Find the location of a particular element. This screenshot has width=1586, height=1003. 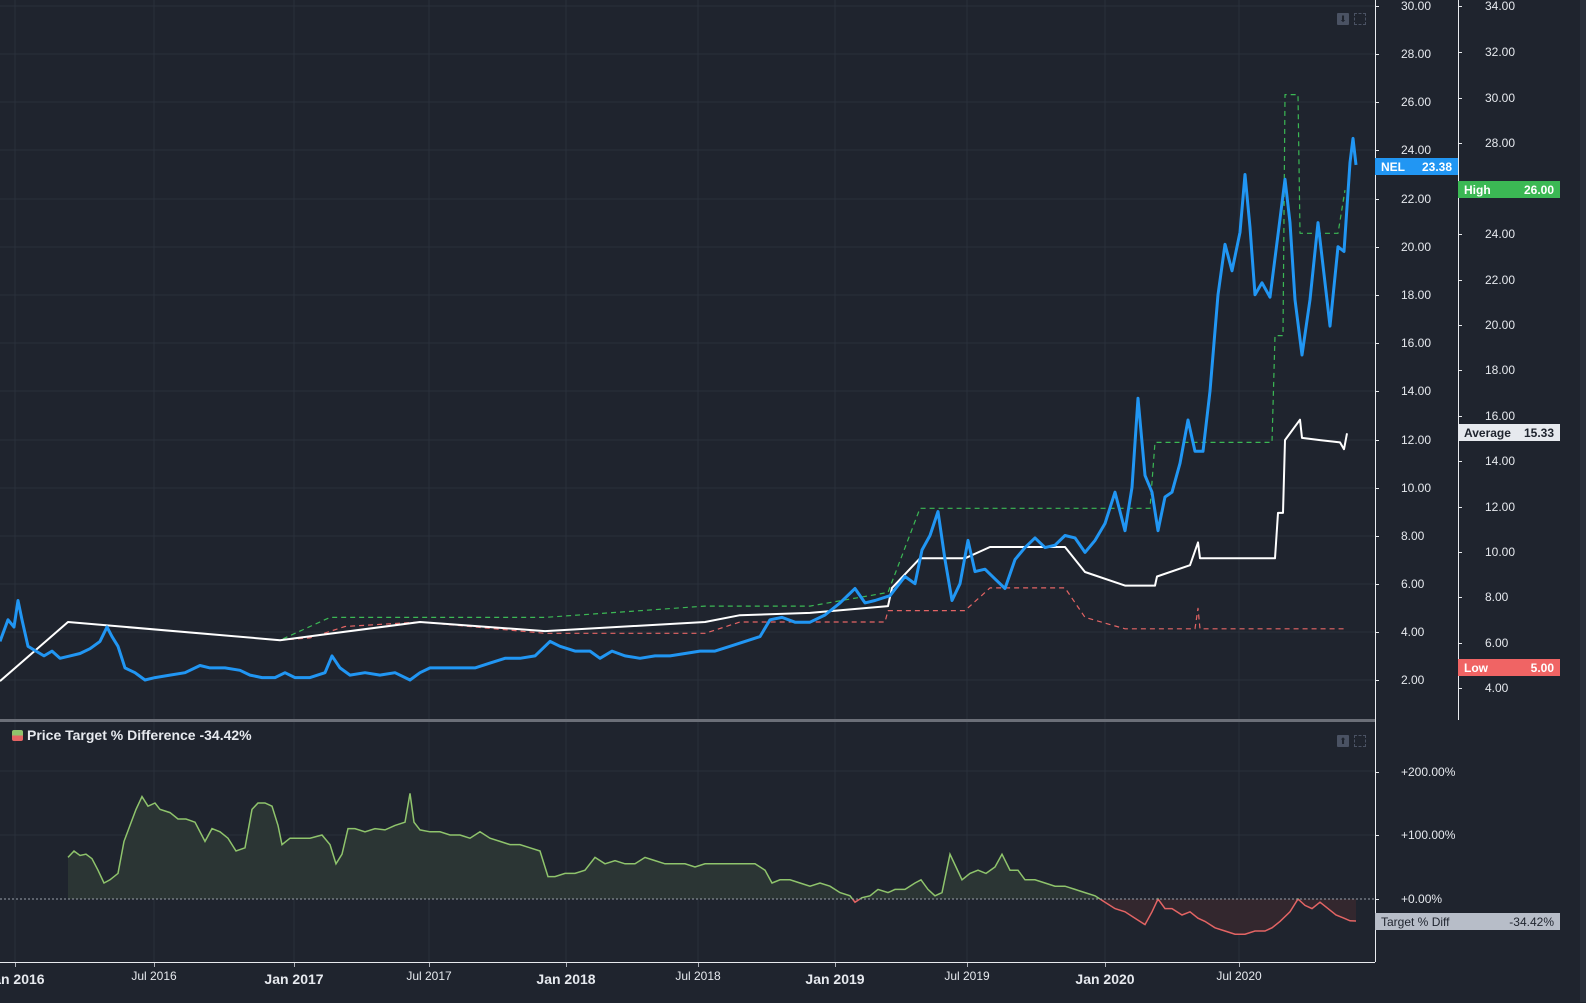

high-target-tag: High 26.00 is located at coordinates (1509, 189).